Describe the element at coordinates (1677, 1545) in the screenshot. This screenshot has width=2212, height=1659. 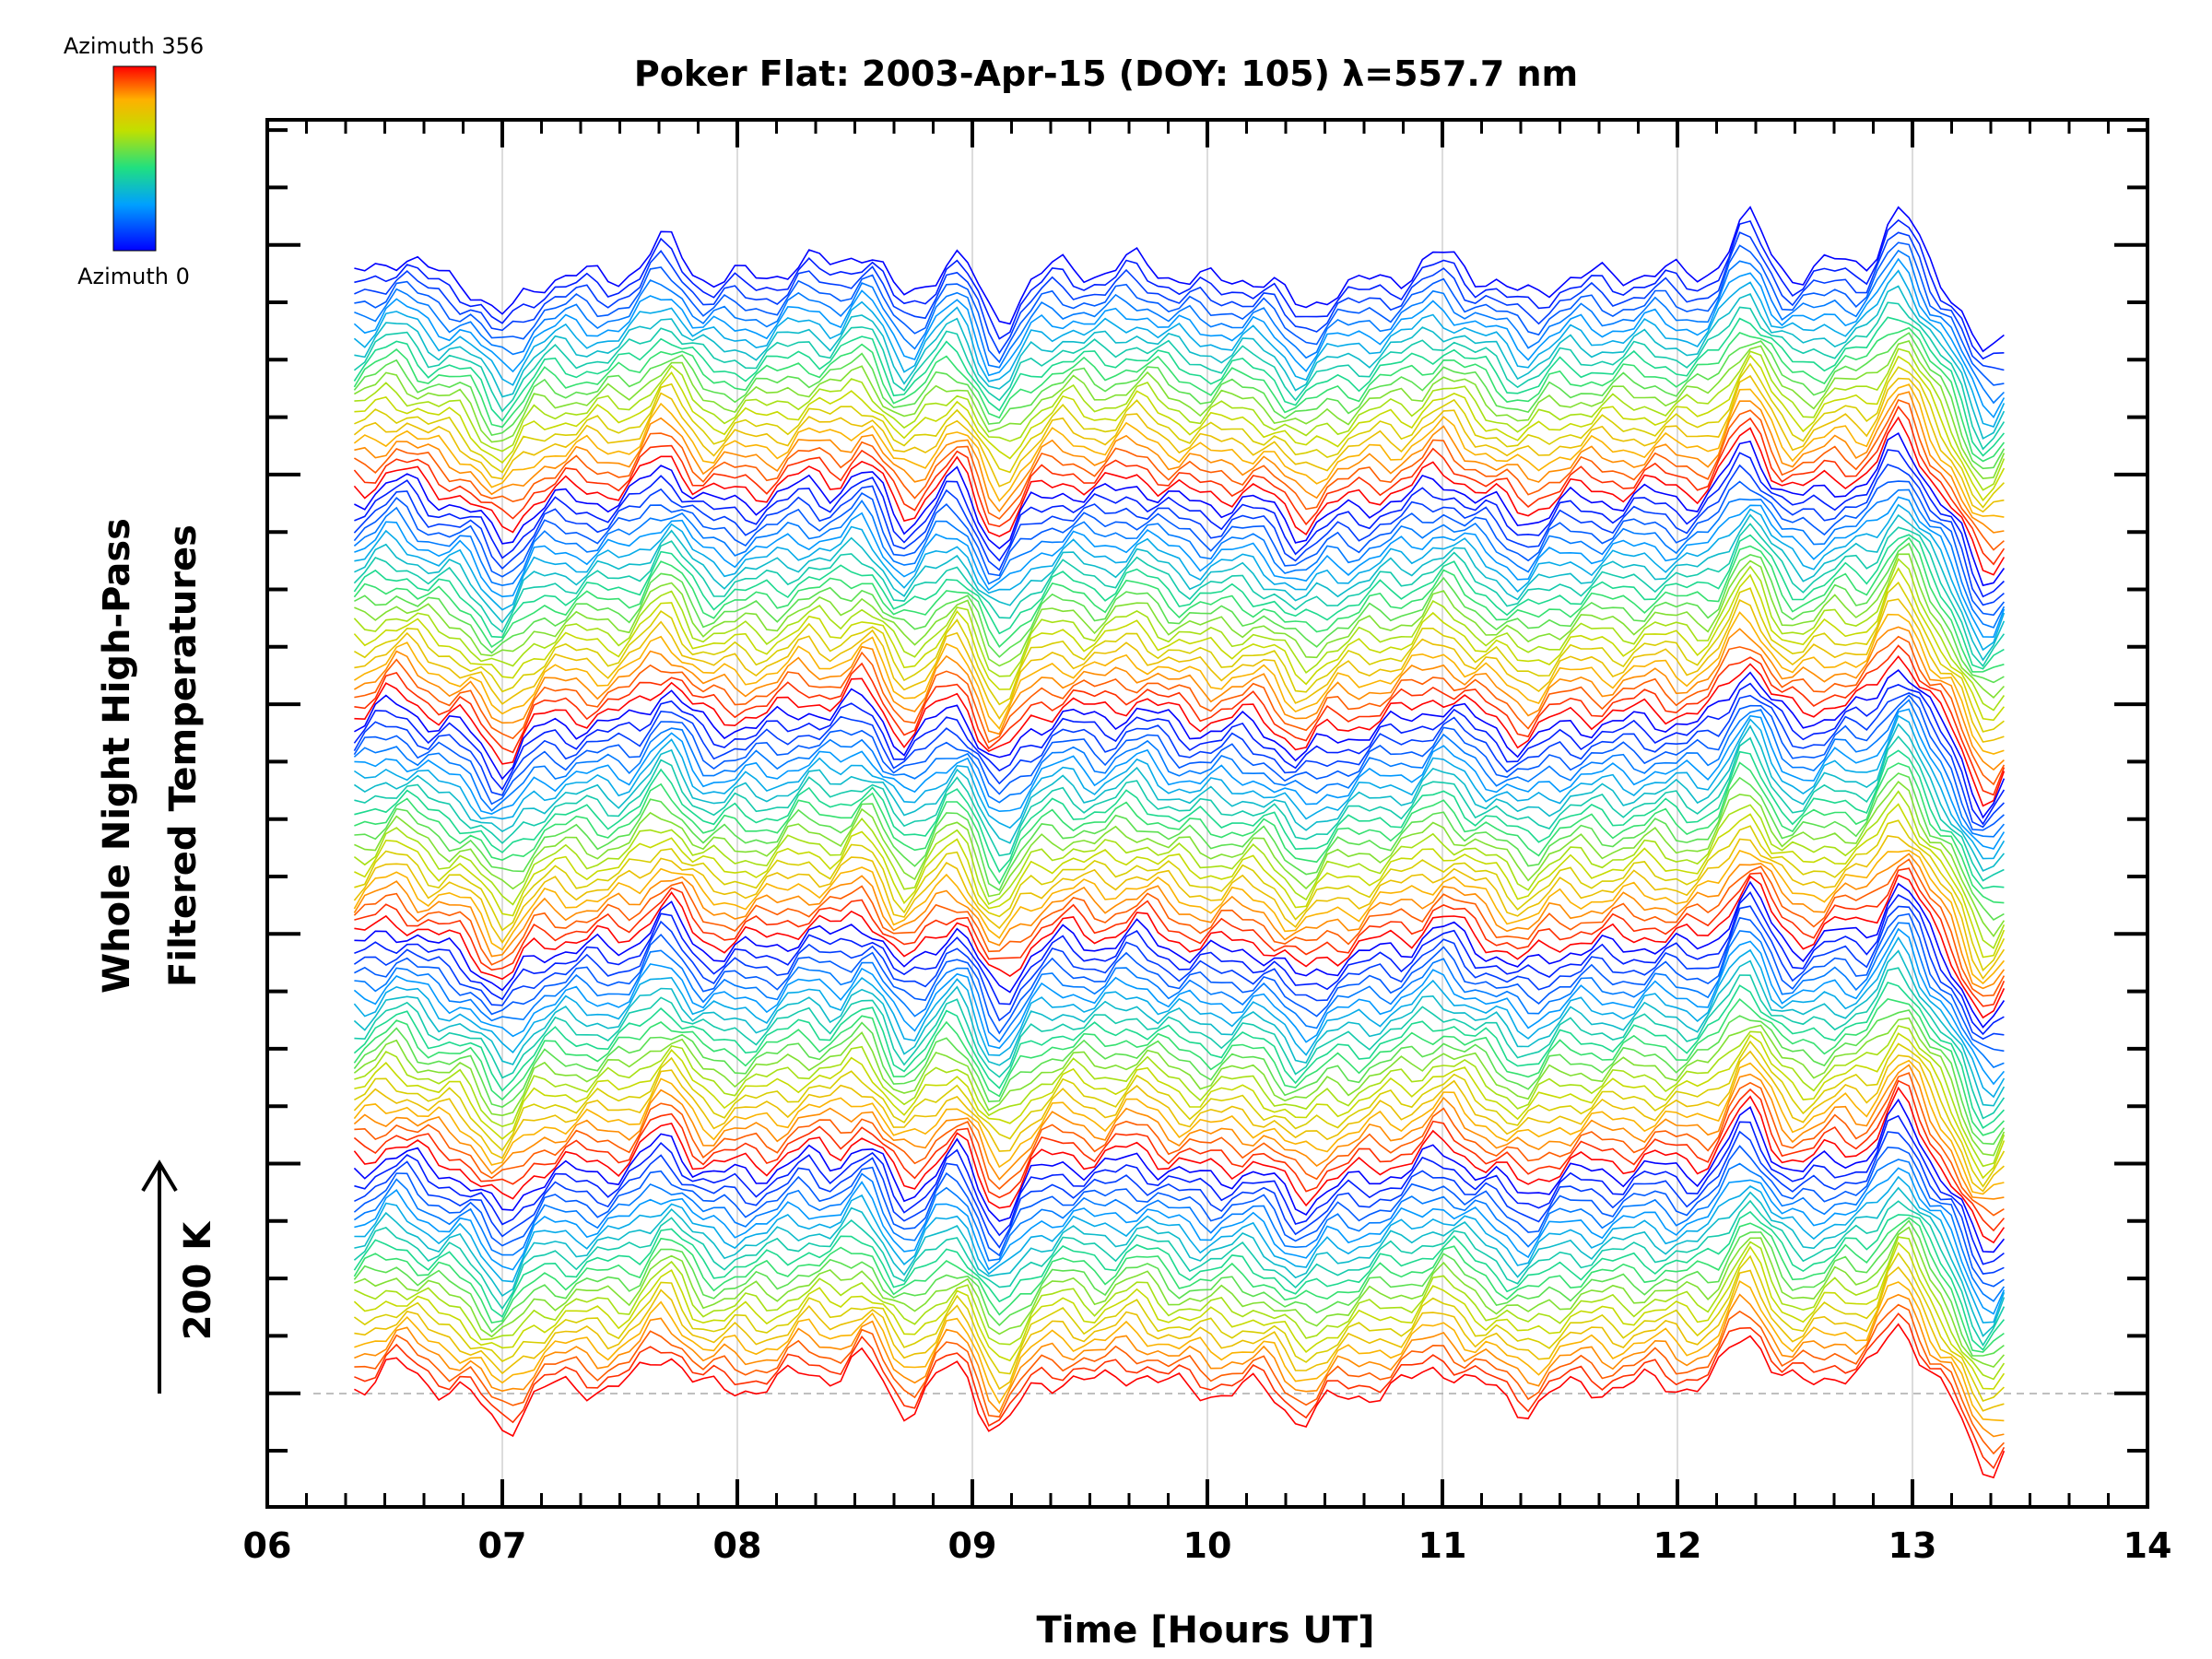
I see `x-tick-label: 12` at that location.